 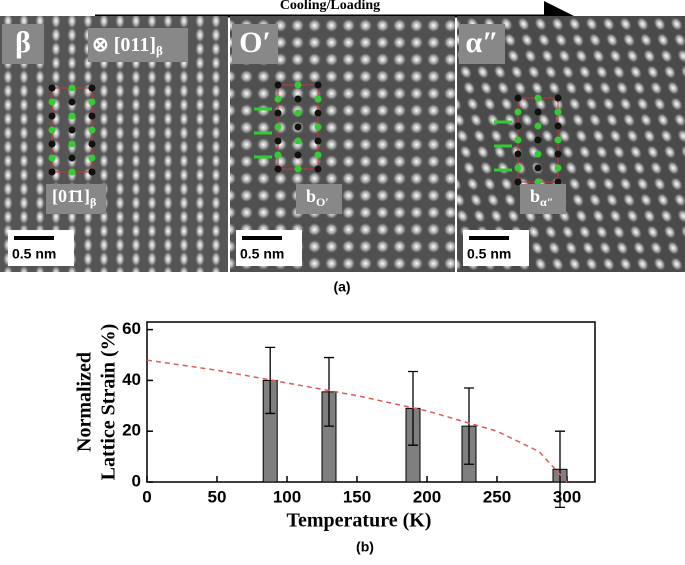 I want to click on x-tick-label: 200, so click(x=427, y=496).